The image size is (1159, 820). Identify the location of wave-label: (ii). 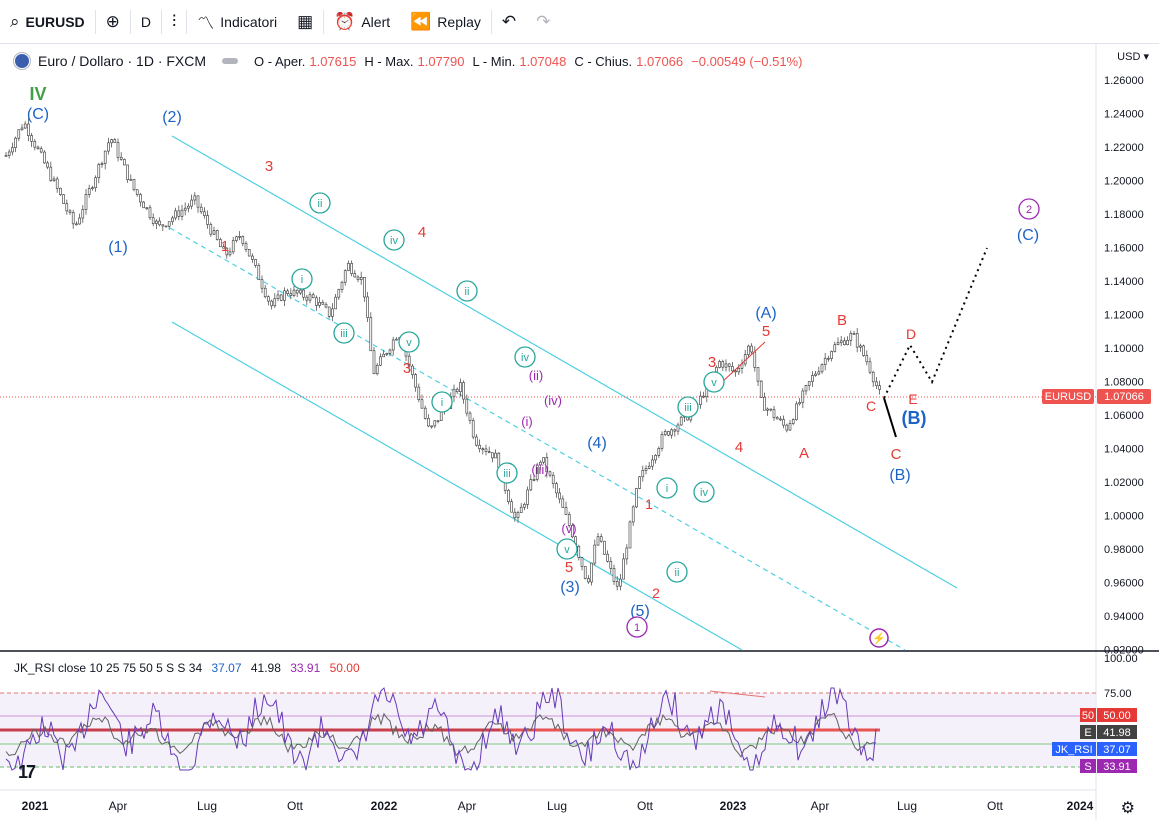
(536, 375).